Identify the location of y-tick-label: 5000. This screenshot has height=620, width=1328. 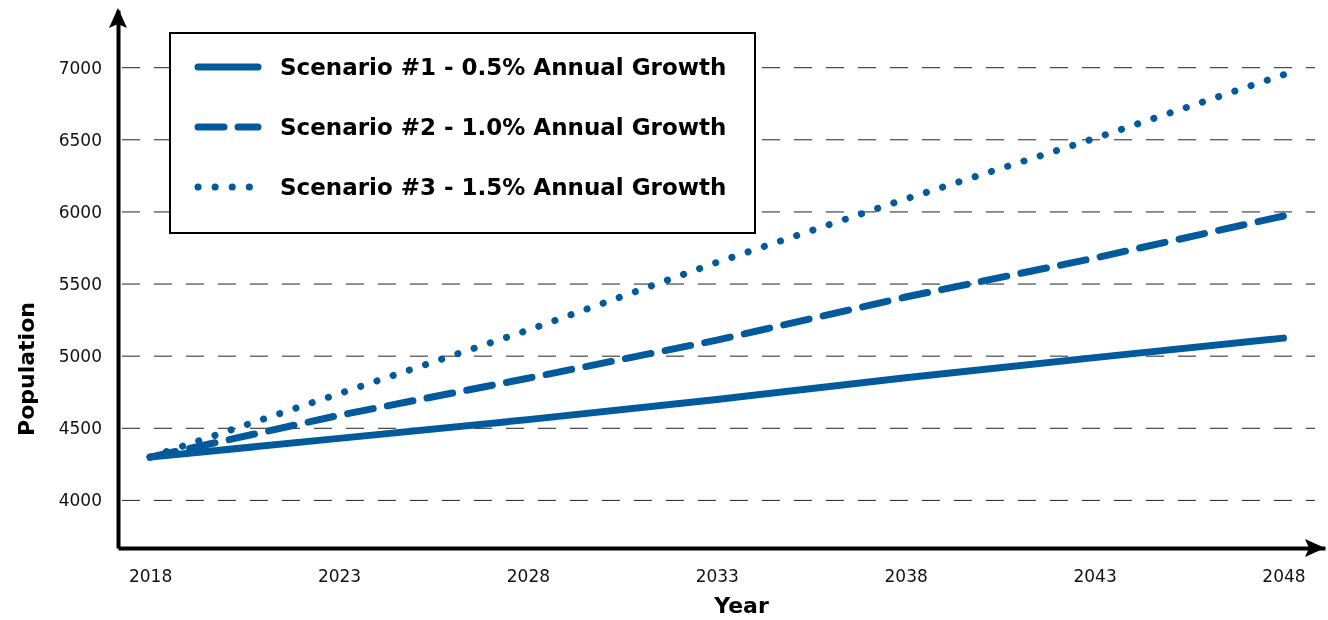
(80, 356).